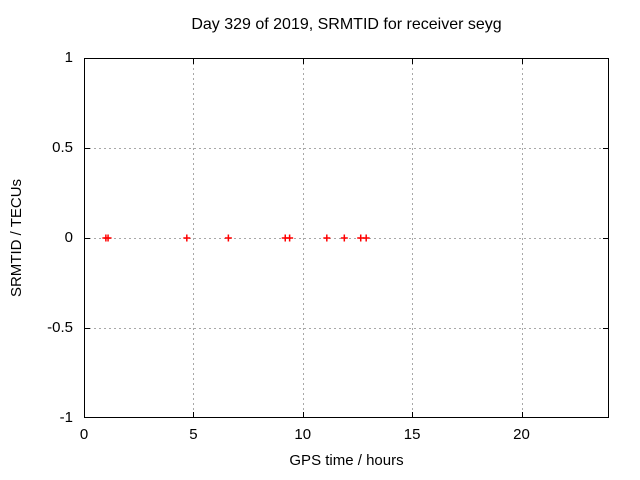  I want to click on y-tick-label: -0.5, so click(60, 327).